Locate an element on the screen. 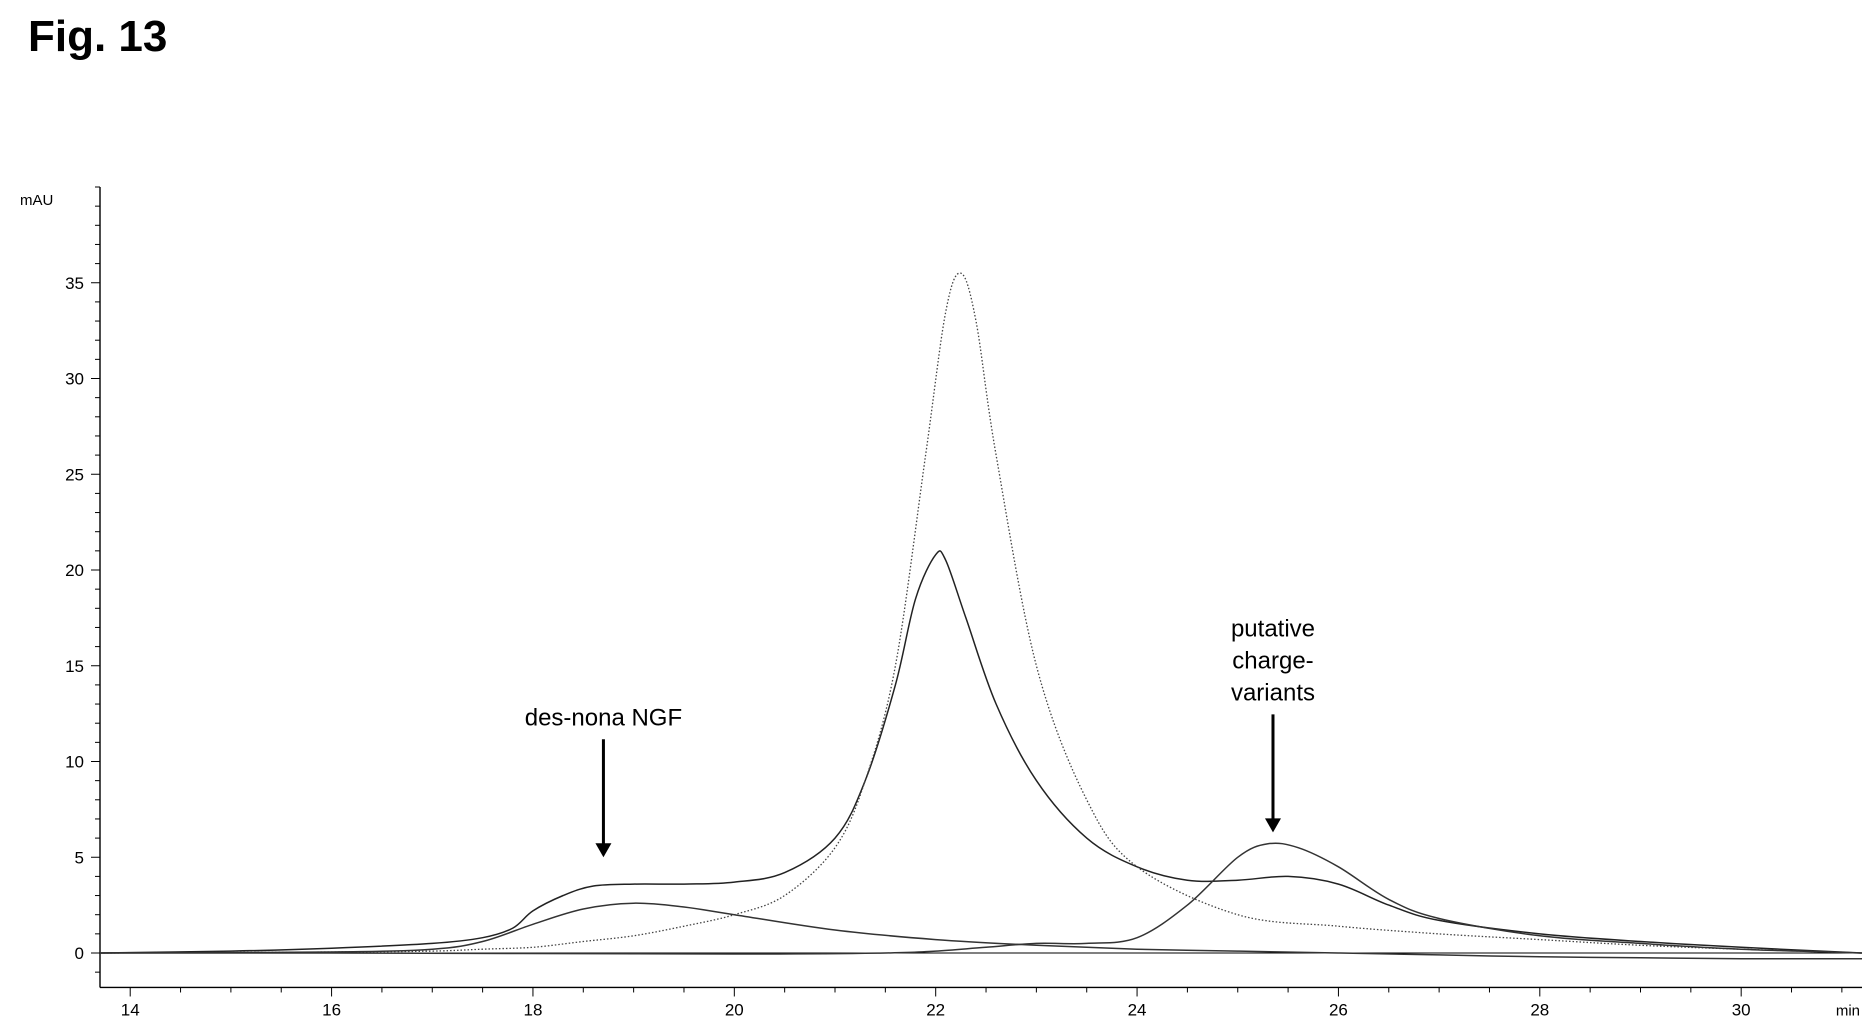 The width and height of the screenshot is (1876, 1031). x-tick-label: 28 is located at coordinates (1539, 1009).